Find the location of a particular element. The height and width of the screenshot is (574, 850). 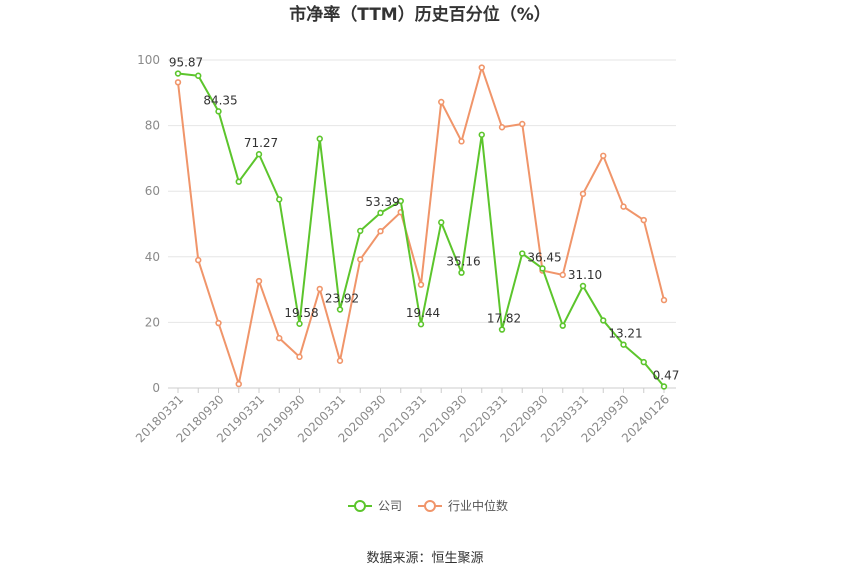

data-label: 19.44 is located at coordinates (423, 313).